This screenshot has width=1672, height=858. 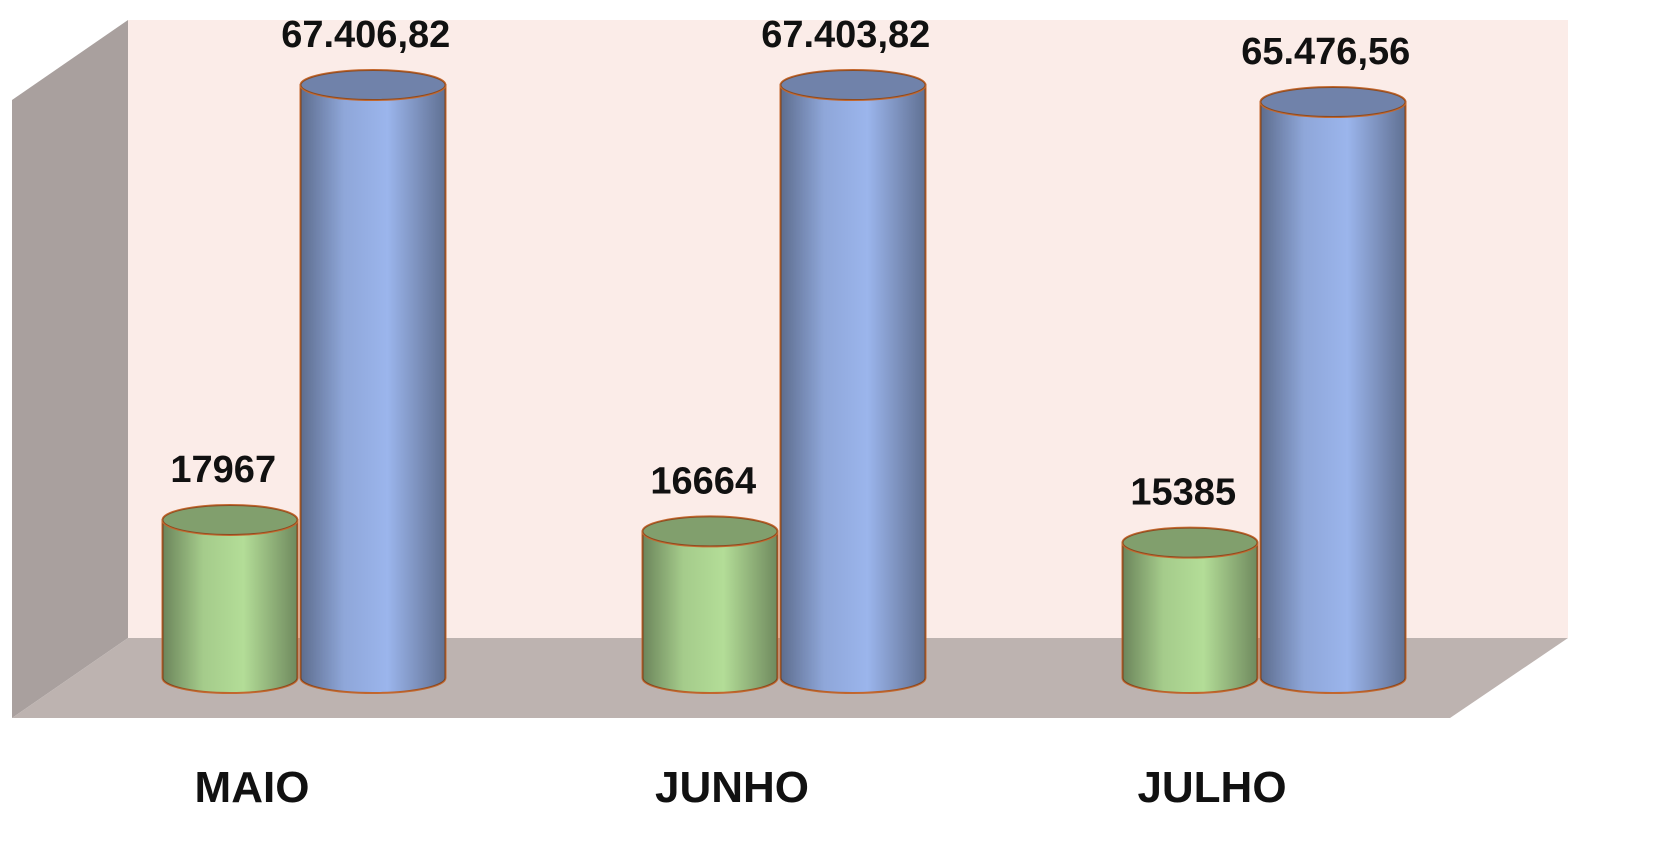 What do you see at coordinates (365, 35) in the screenshot?
I see `data-label: 67.406,82` at bounding box center [365, 35].